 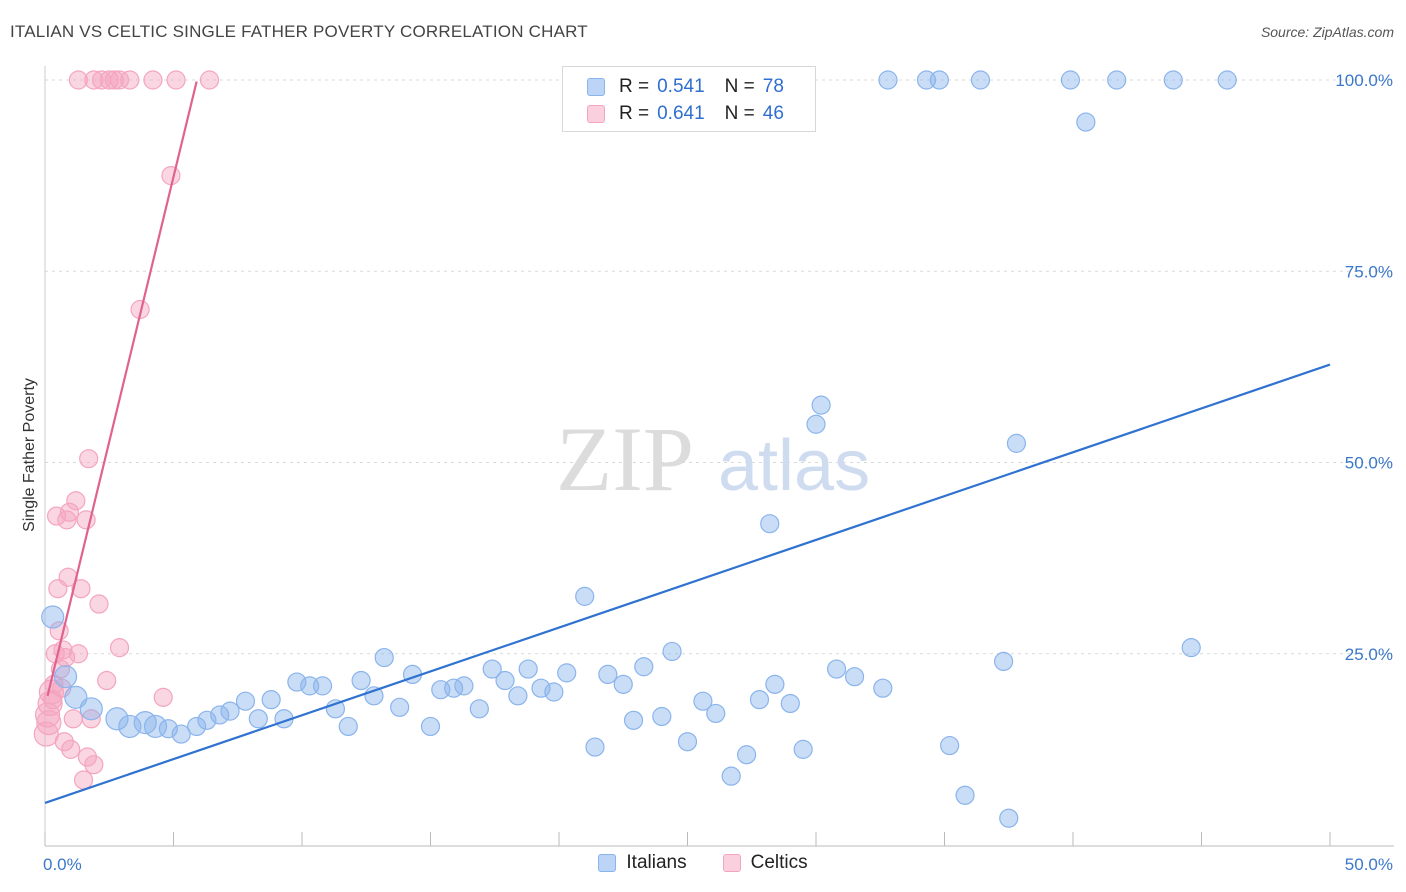 What do you see at coordinates (681, 86) in the screenshot?
I see `italians-r-value: 0.541` at bounding box center [681, 86].